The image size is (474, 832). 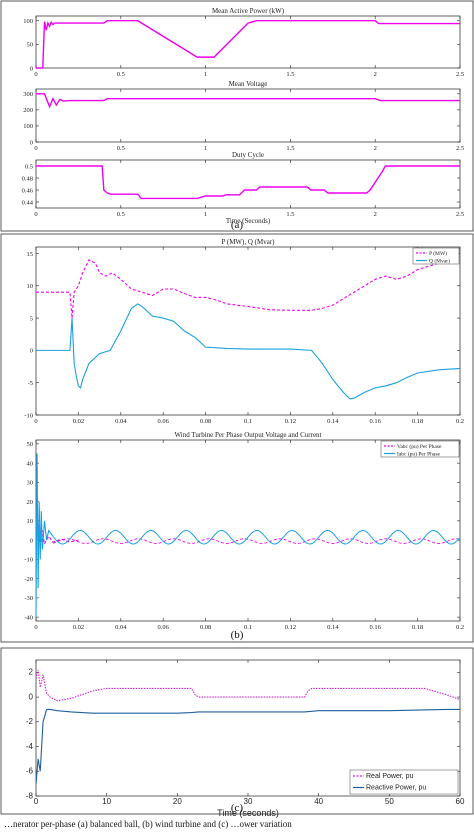 What do you see at coordinates (256, 537) in the screenshot?
I see `current-steady-line` at bounding box center [256, 537].